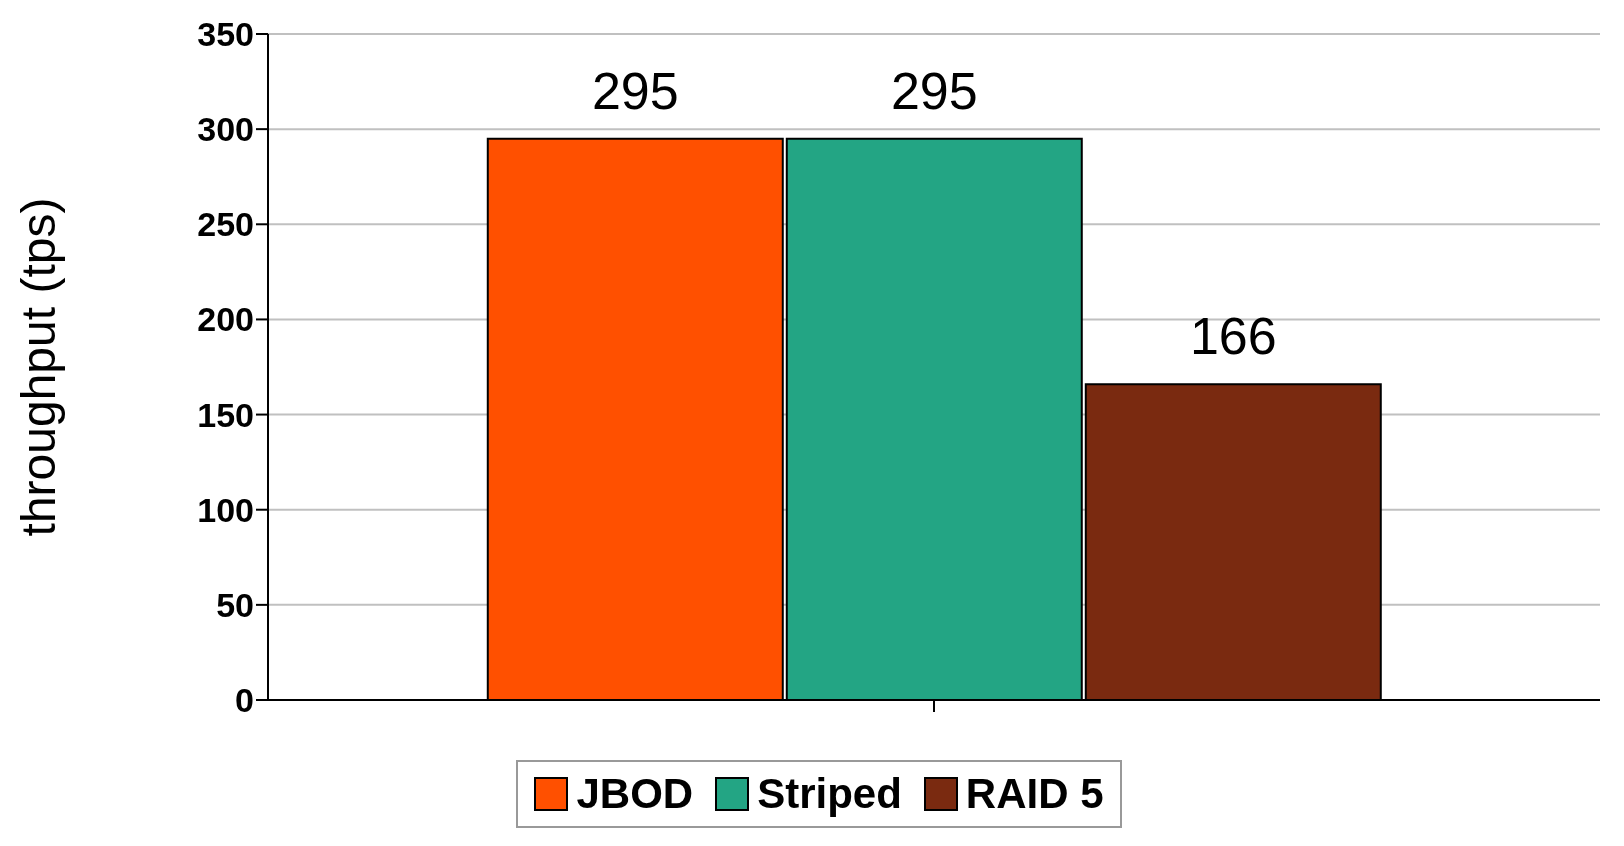  Describe the element at coordinates (635, 794) in the screenshot. I see `legend-label: JBOD` at that location.